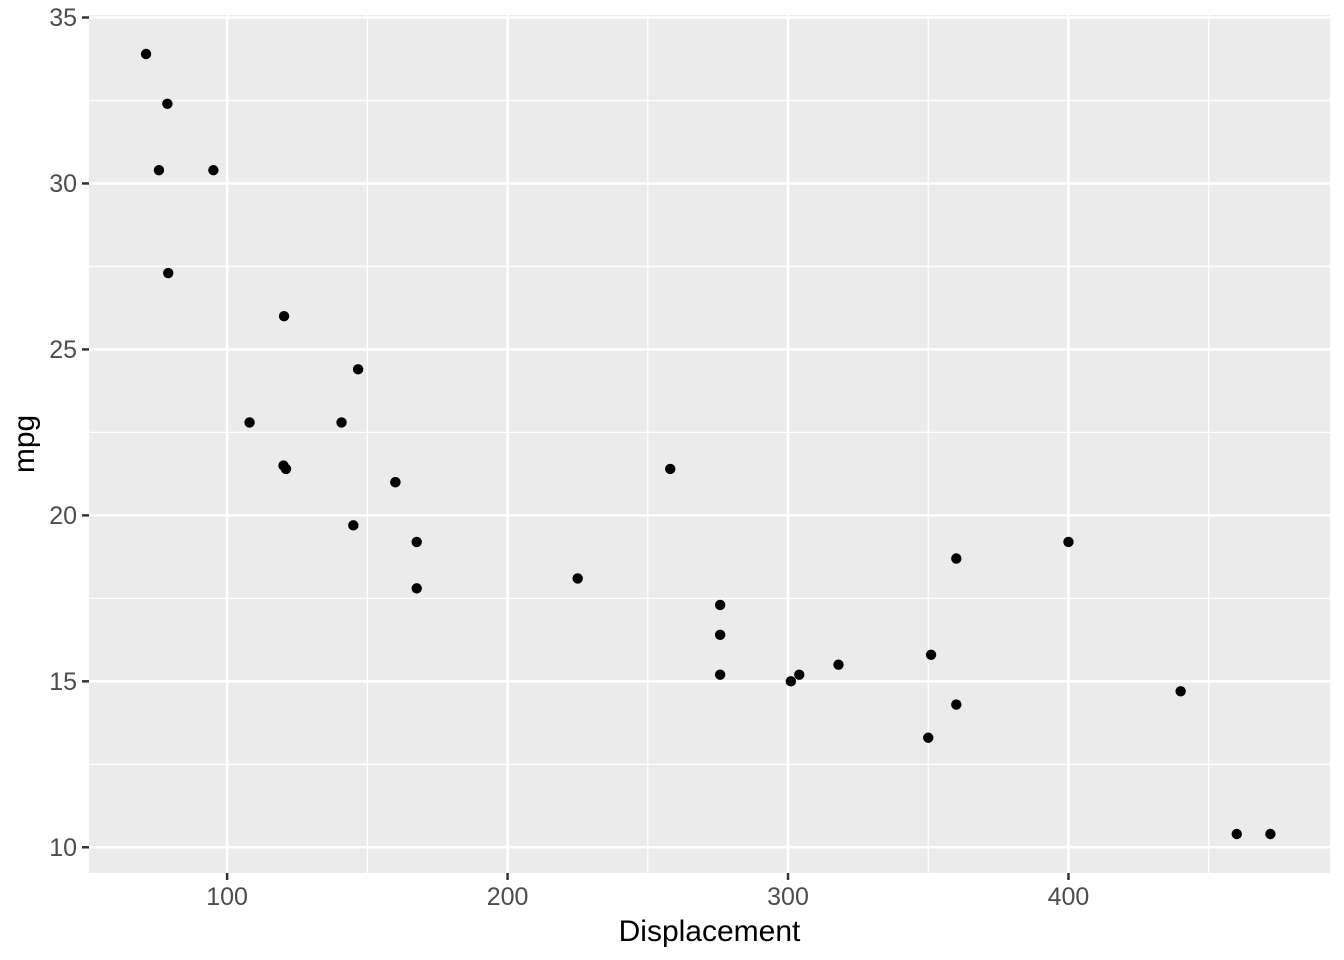  What do you see at coordinates (788, 897) in the screenshot?
I see `x-tick-label: 300` at bounding box center [788, 897].